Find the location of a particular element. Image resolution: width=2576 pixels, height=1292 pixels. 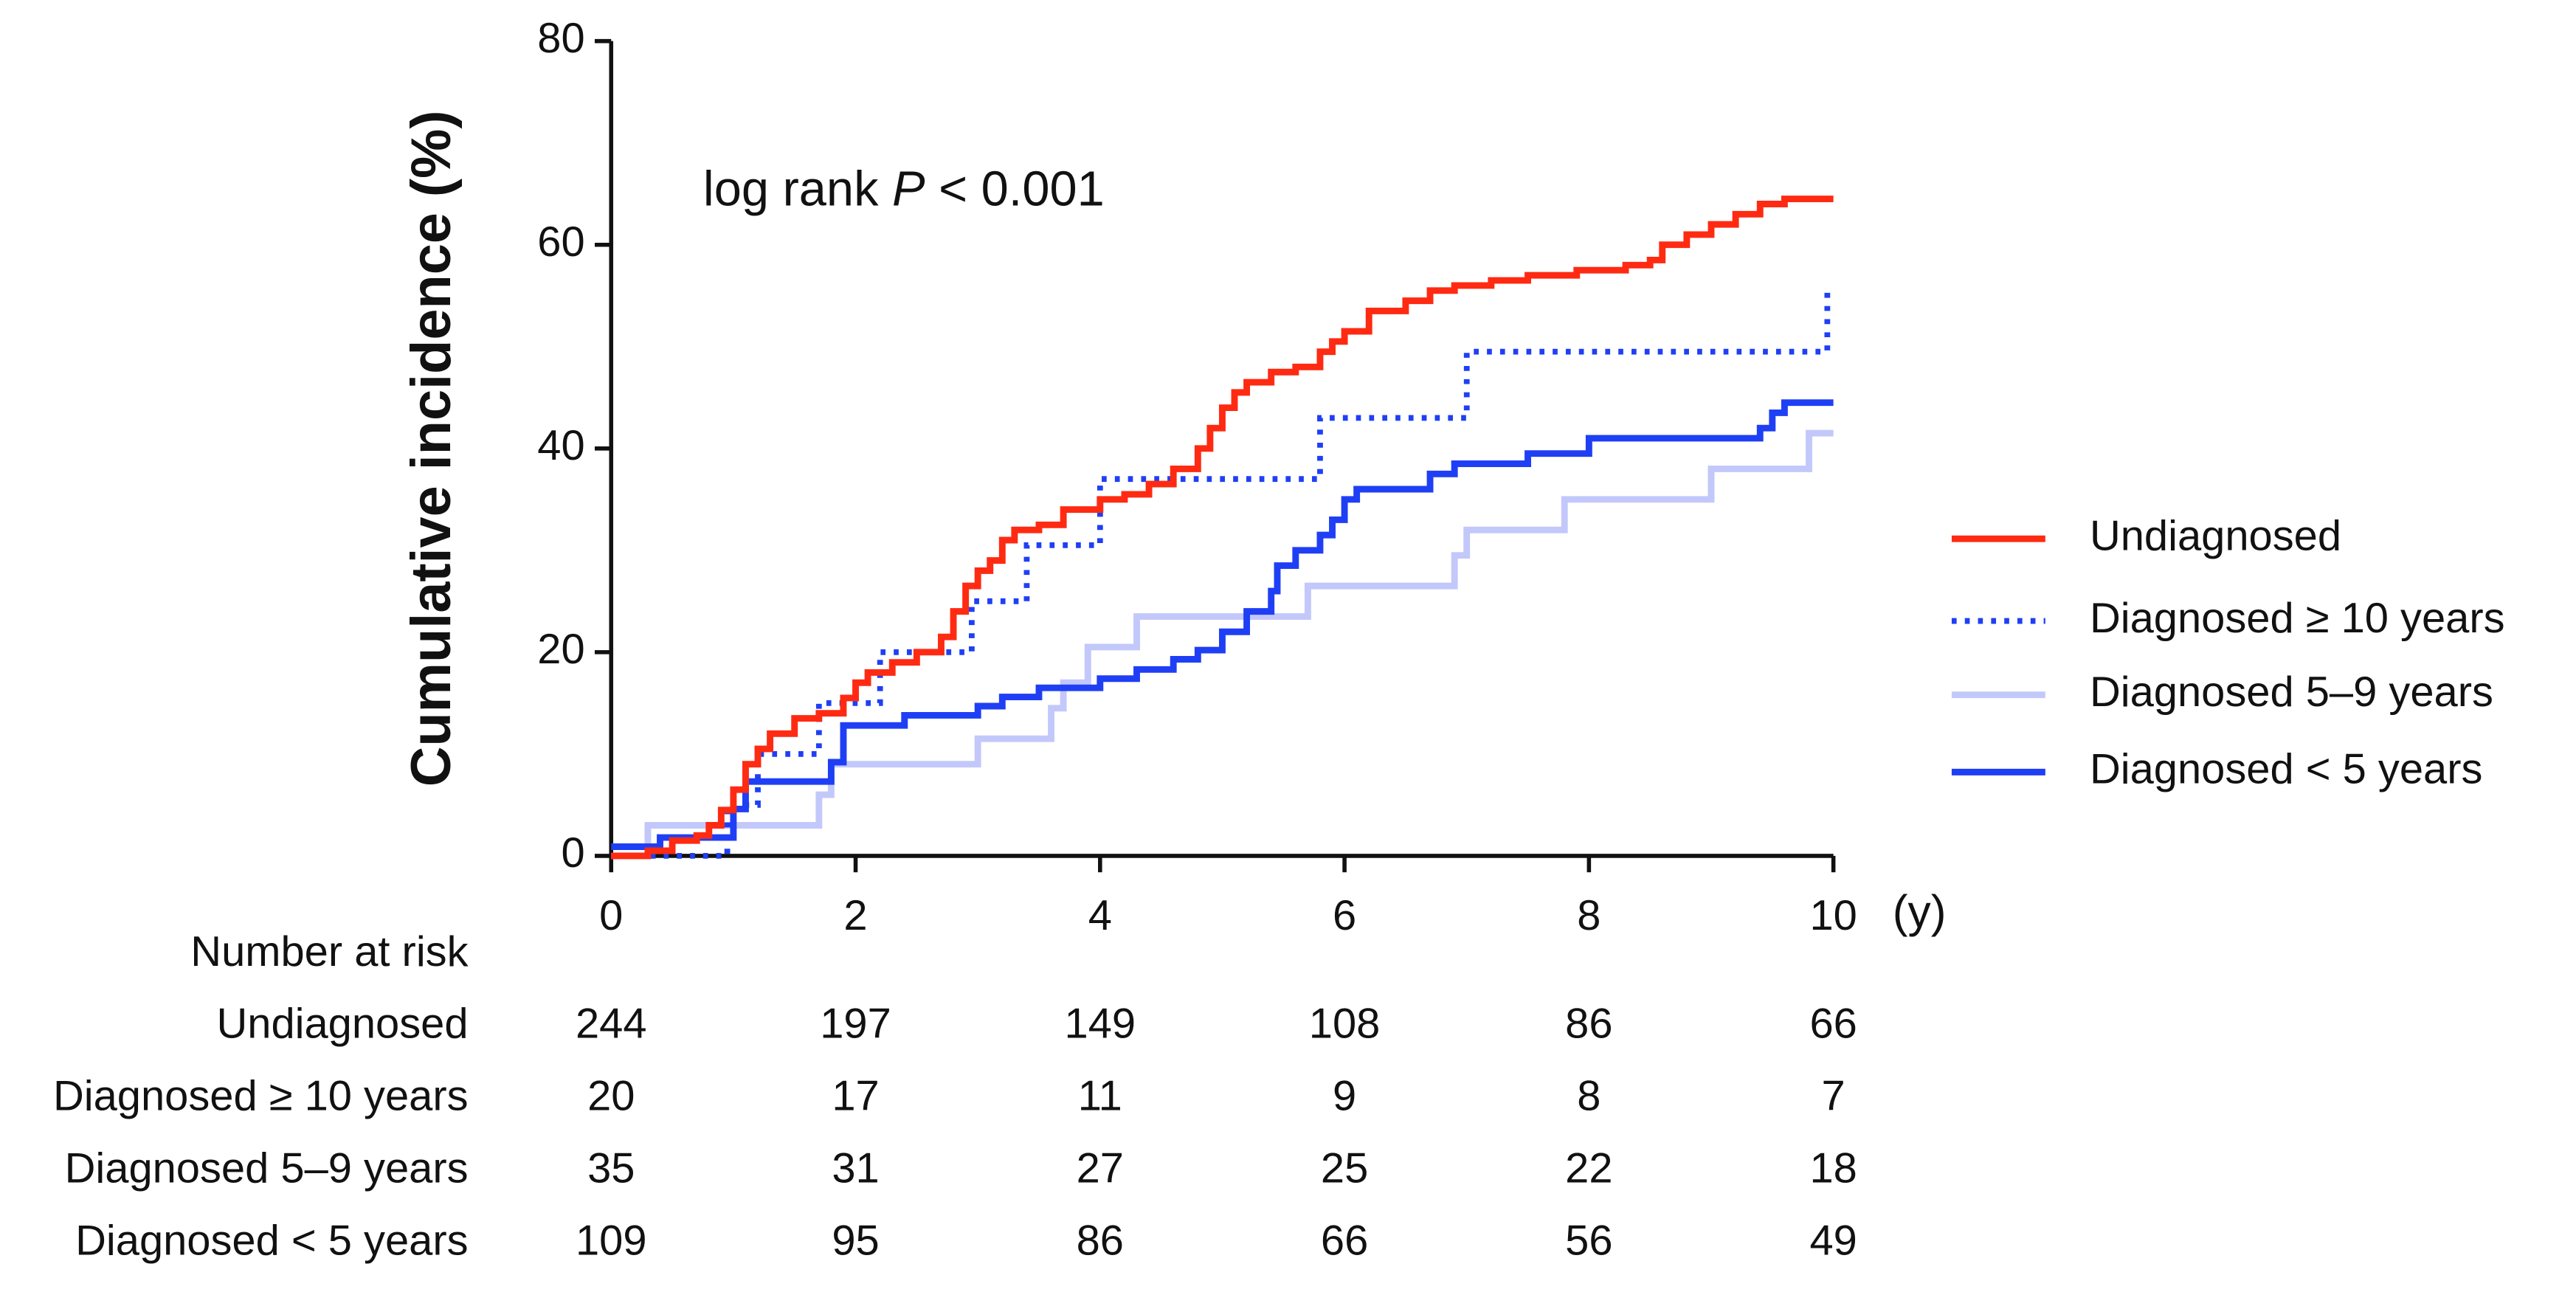

legend-label: Diagnosed 5–9 years is located at coordinates (2291, 692).